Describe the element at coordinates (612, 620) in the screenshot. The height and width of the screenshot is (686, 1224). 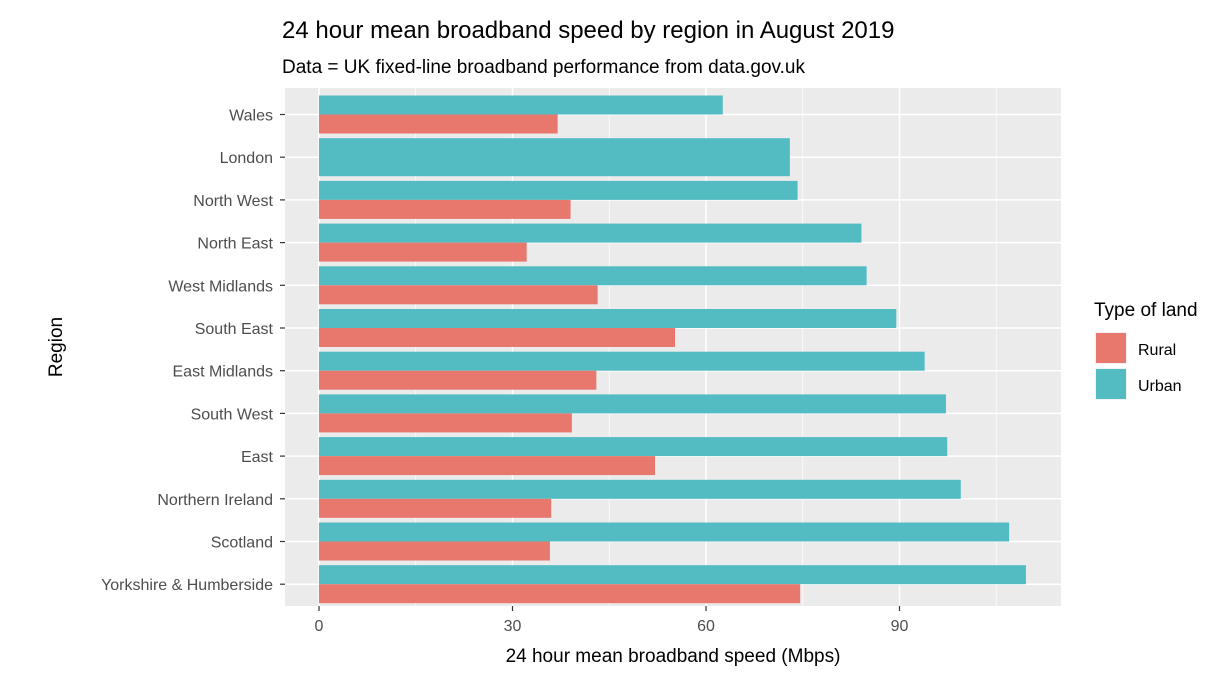
I see `x-axis: 0 30 60 90` at that location.